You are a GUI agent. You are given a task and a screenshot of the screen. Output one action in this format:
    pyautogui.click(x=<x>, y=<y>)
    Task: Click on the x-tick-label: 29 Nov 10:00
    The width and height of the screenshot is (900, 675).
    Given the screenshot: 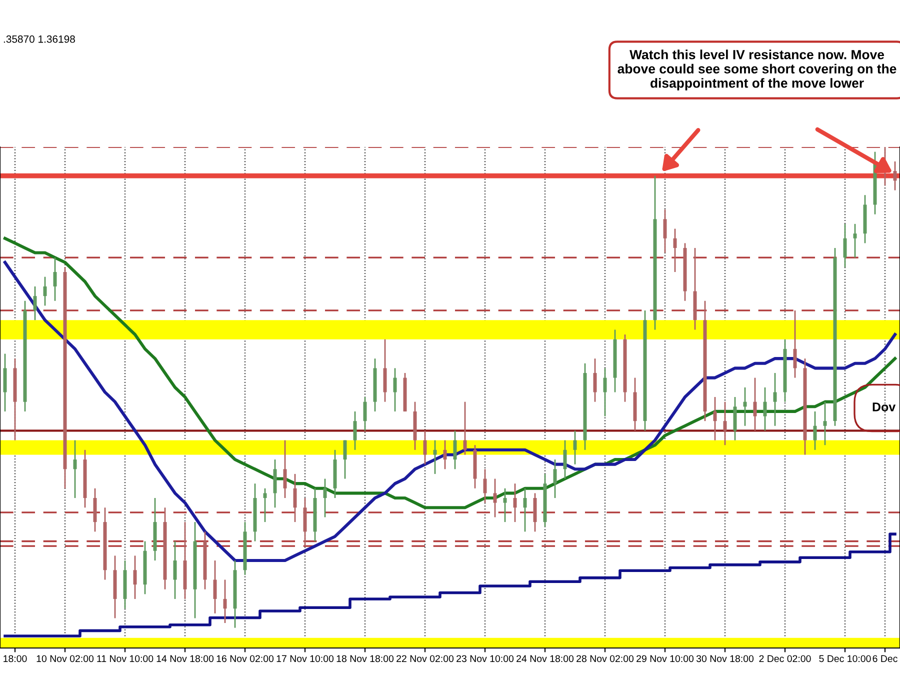 What is the action you would take?
    pyautogui.click(x=665, y=658)
    